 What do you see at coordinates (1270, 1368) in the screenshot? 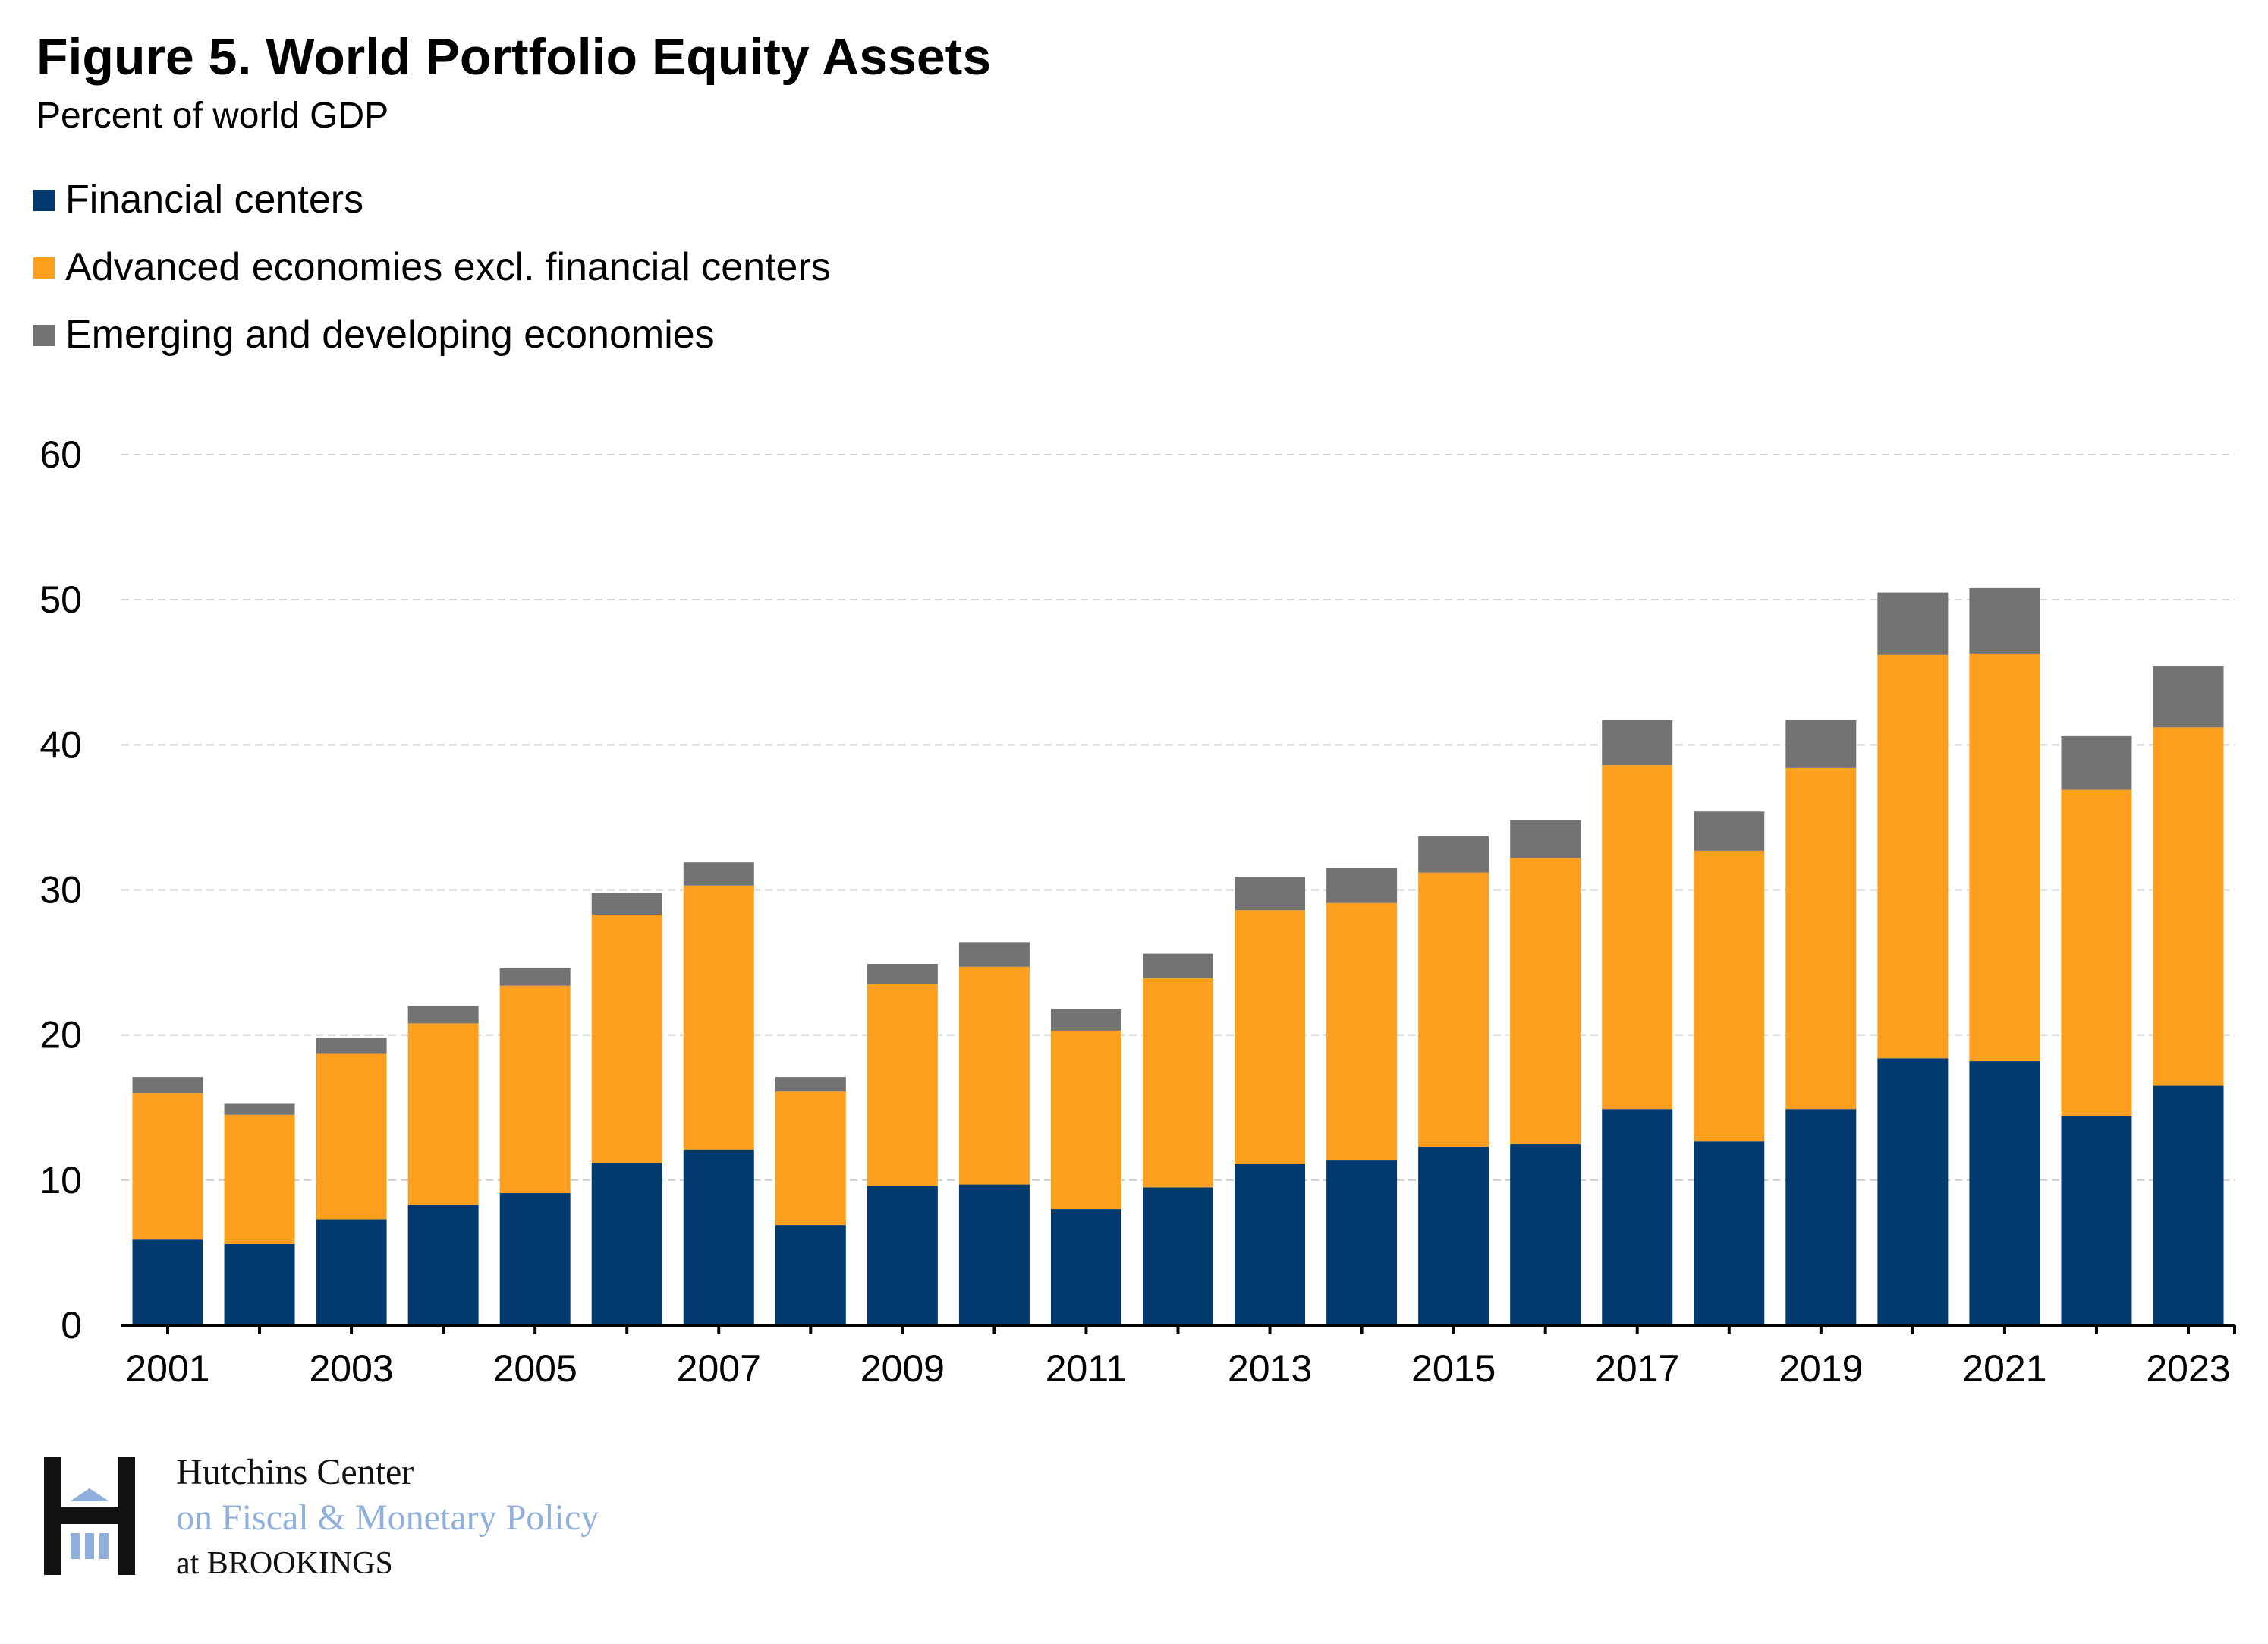
I see `x-tick-label: 2013` at bounding box center [1270, 1368].